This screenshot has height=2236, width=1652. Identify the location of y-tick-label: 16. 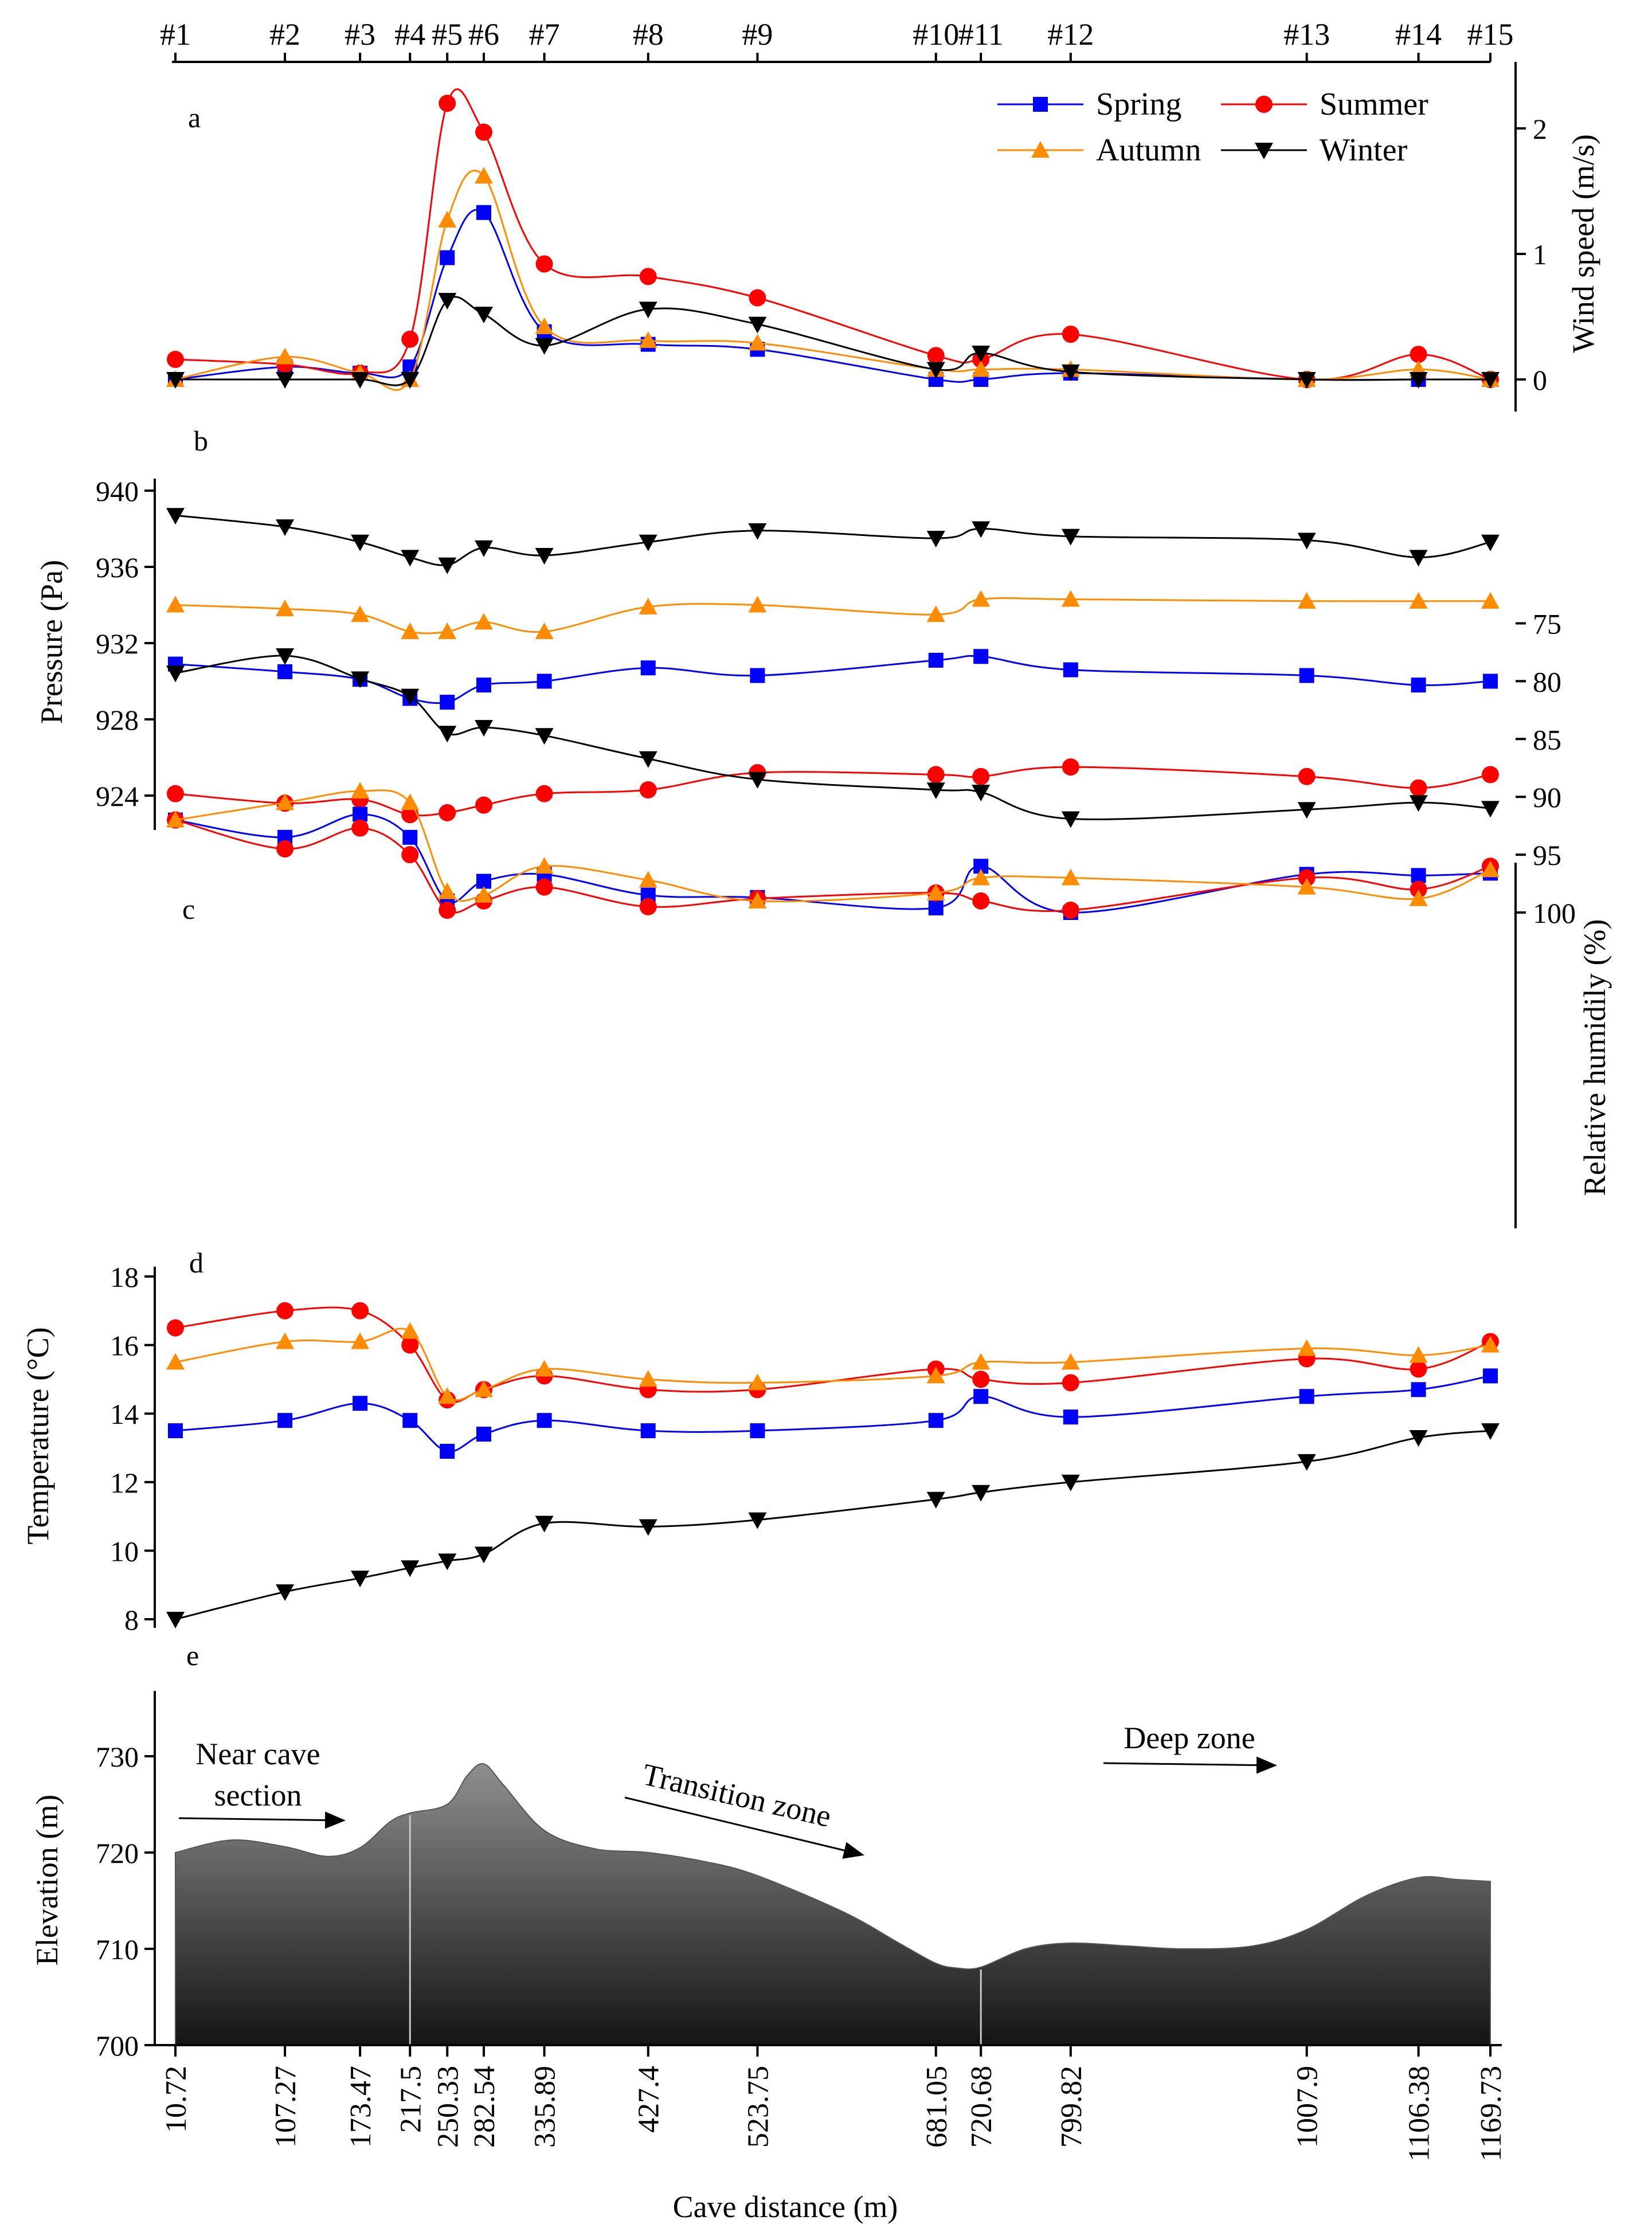
(124, 1346).